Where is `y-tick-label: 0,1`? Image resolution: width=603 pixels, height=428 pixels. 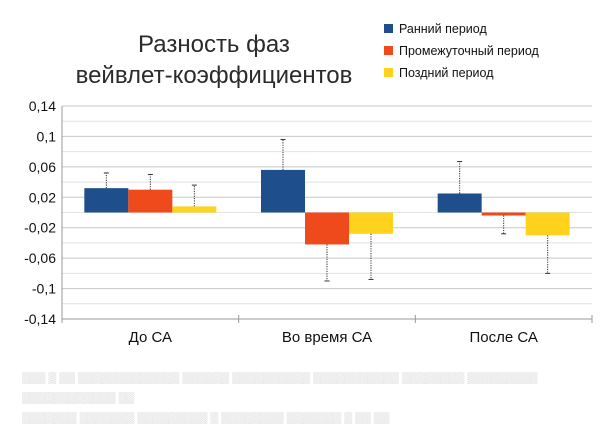
y-tick-label: 0,1 is located at coordinates (47, 136).